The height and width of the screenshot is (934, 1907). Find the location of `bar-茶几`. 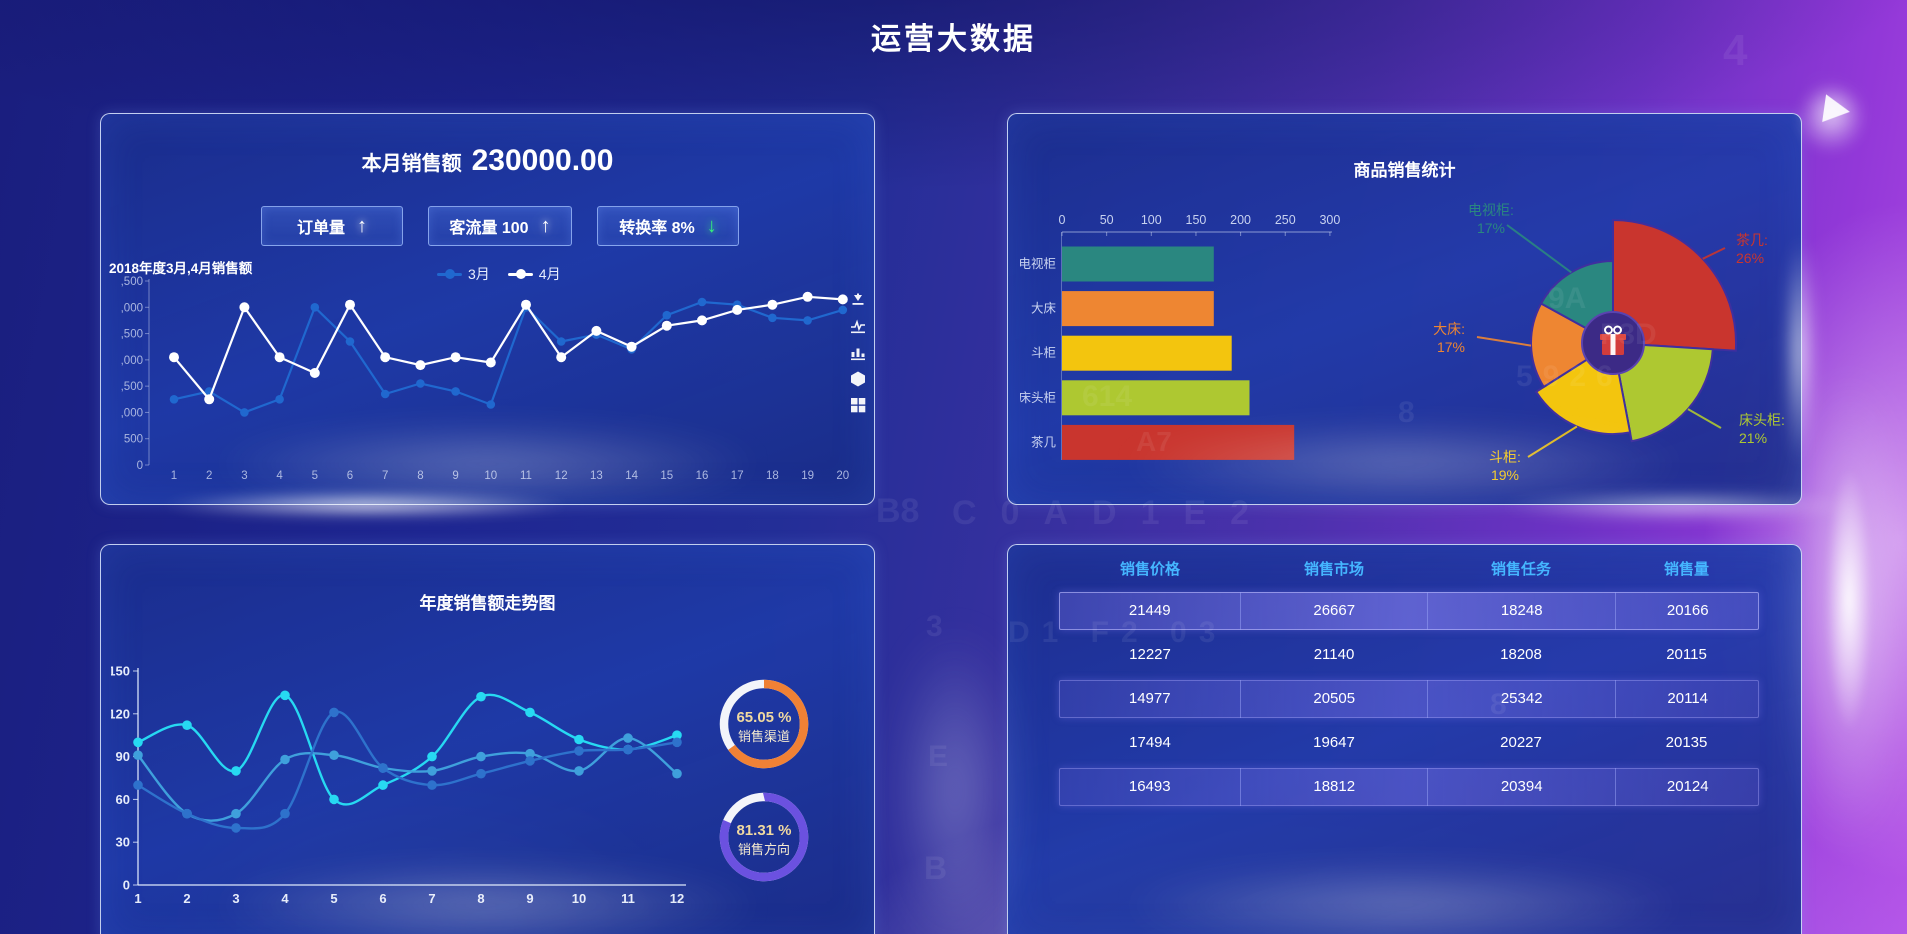

bar-茶几 is located at coordinates (1178, 442).